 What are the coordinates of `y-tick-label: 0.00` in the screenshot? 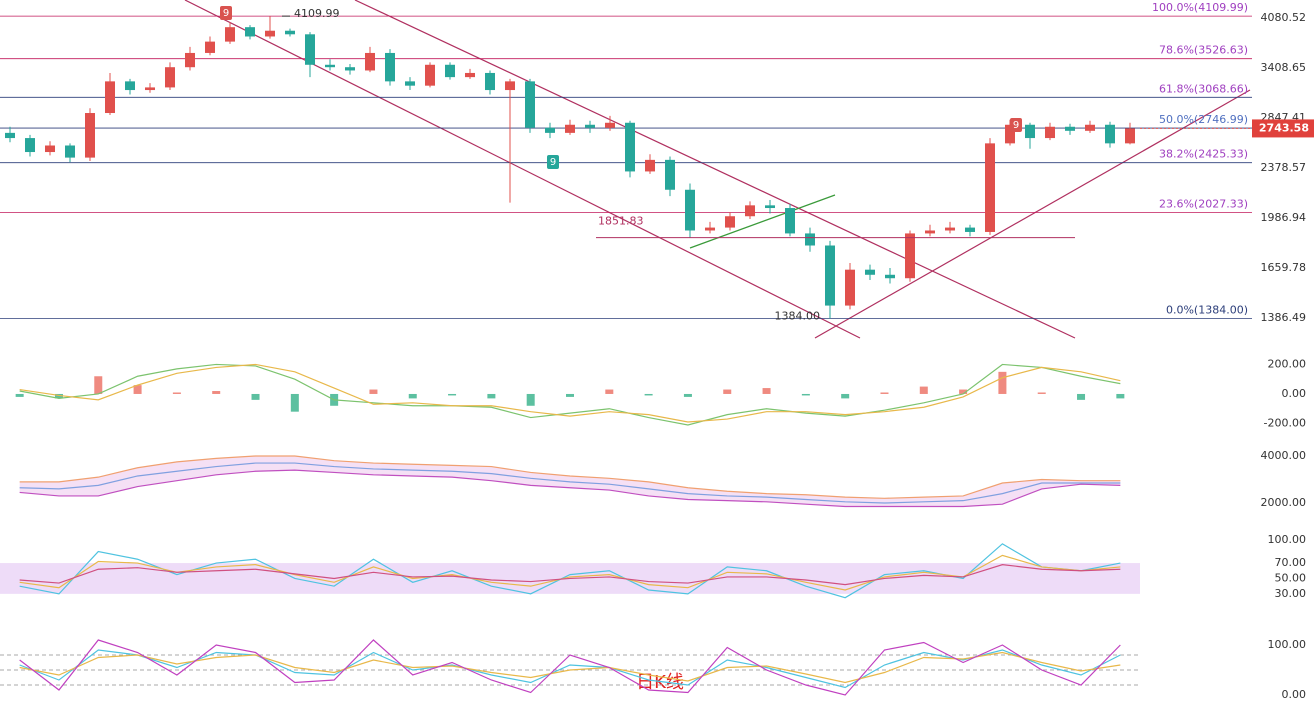 It's located at (1294, 393).